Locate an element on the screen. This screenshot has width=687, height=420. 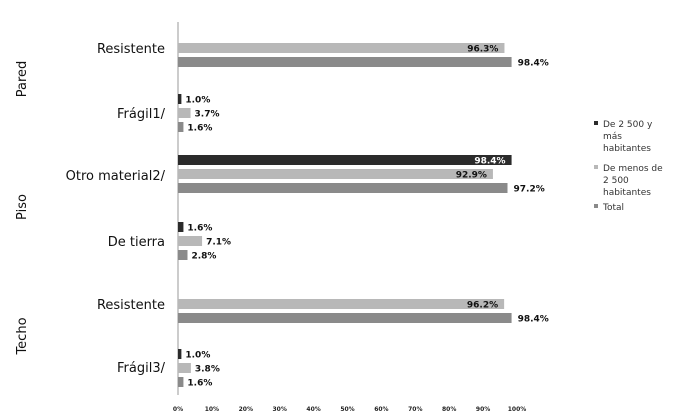
x-tick-label-3: 30% is located at coordinates (280, 409).